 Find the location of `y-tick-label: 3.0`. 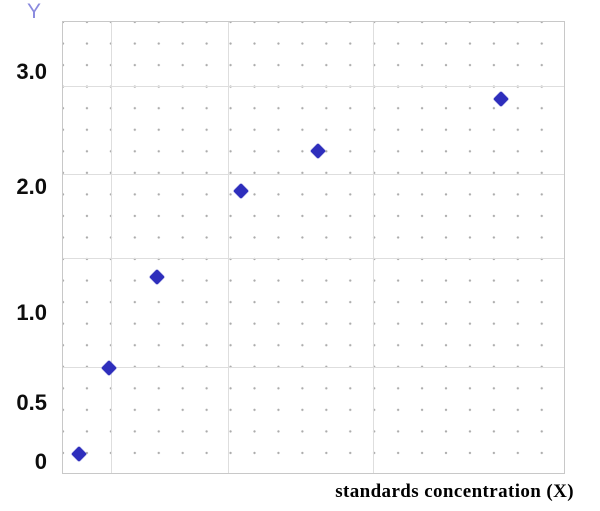

y-tick-label: 3.0 is located at coordinates (31, 72).